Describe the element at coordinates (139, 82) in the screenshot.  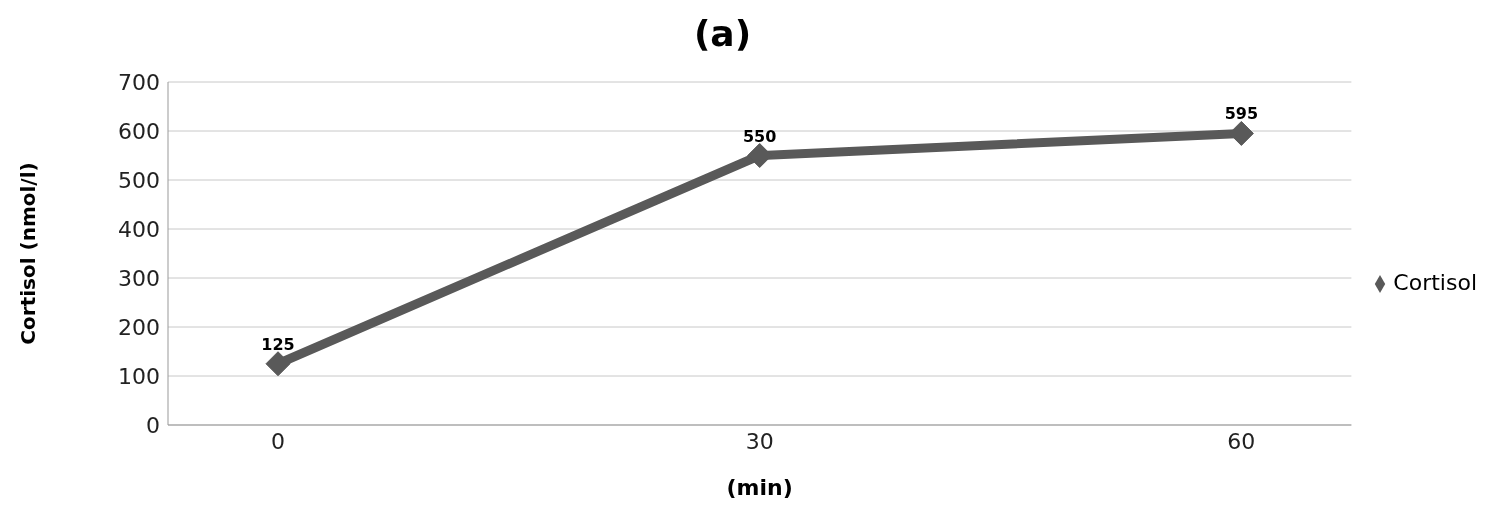
I see `y-tick-label: 700` at that location.